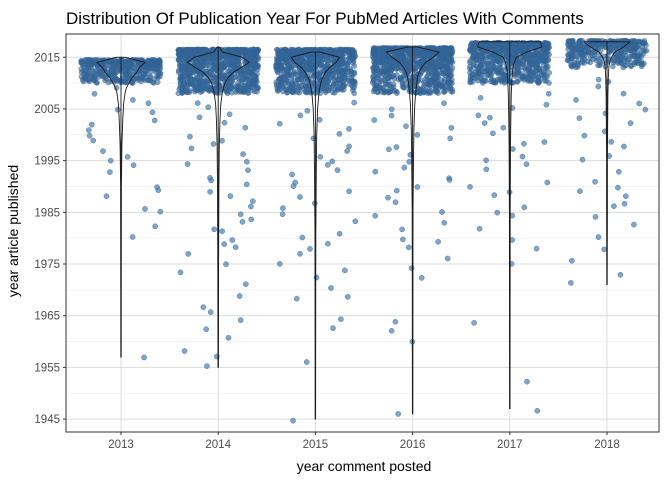 Image resolution: width=672 pixels, height=480 pixels. I want to click on x-tick-label: 2014, so click(218, 445).